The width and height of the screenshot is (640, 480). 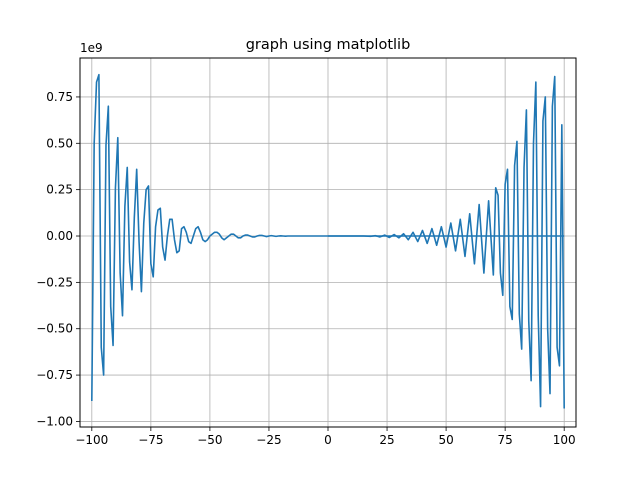 What do you see at coordinates (150, 440) in the screenshot?
I see `x-tick-label: −75` at bounding box center [150, 440].